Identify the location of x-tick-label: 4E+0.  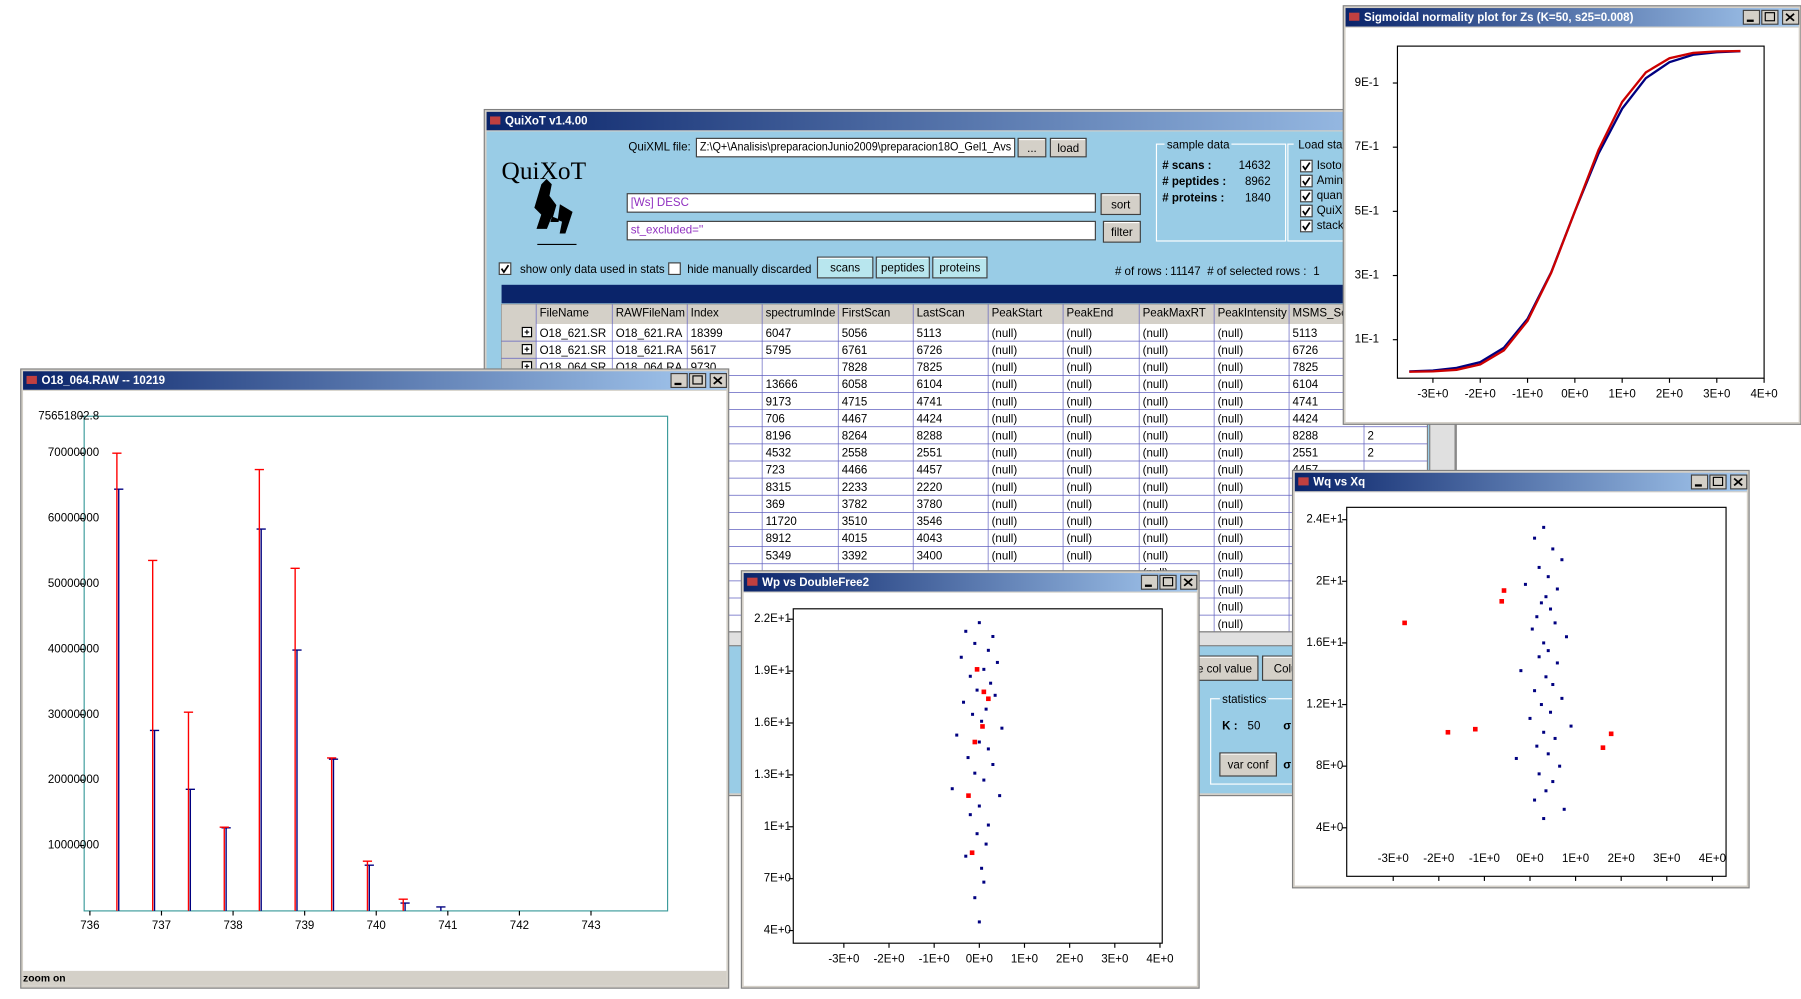
(1712, 859).